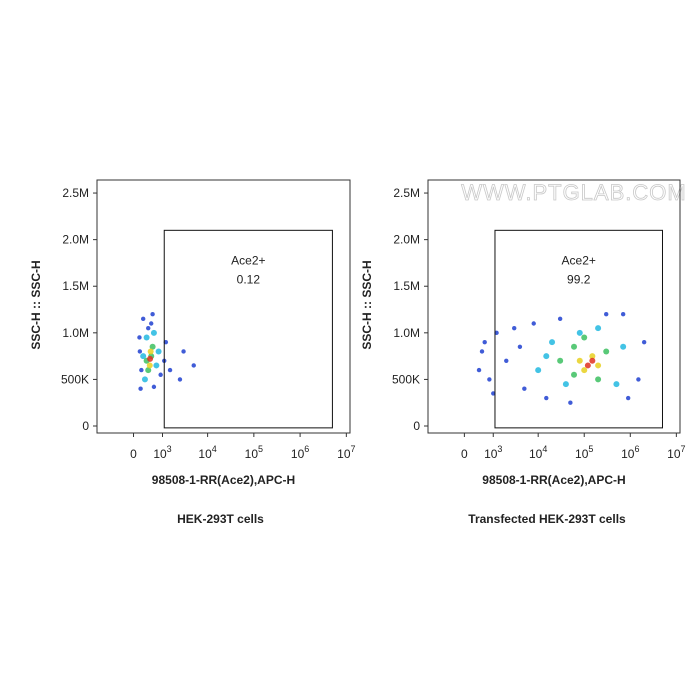  What do you see at coordinates (547, 519) in the screenshot?
I see `caption: Transfected HEK-293T cells` at bounding box center [547, 519].